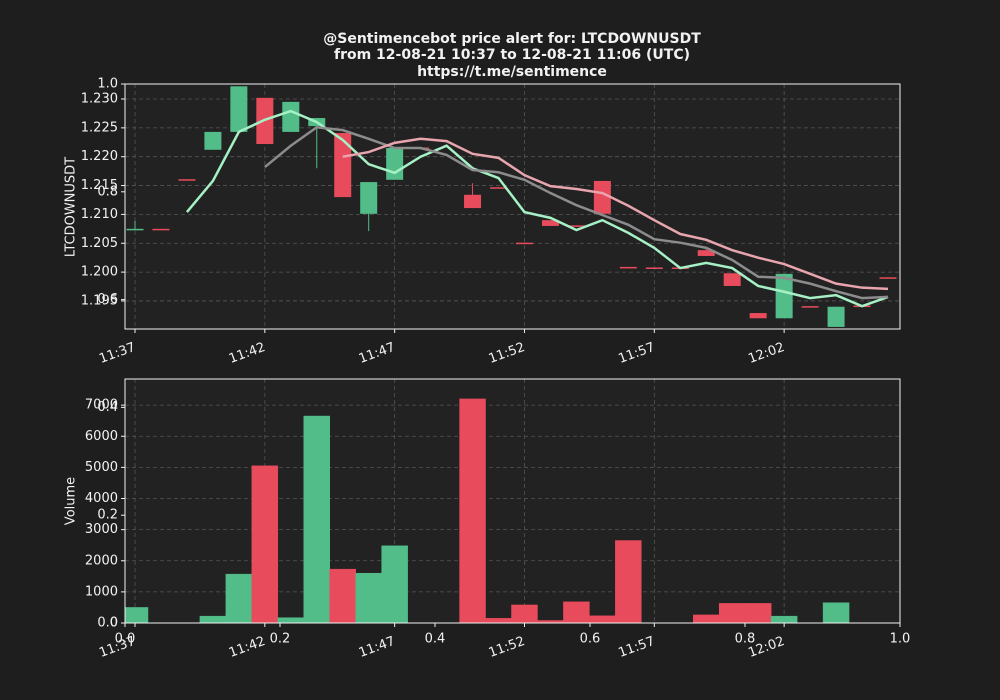 This screenshot has width=1000, height=700. I want to click on y-tick-label: 0.8, so click(107, 191).